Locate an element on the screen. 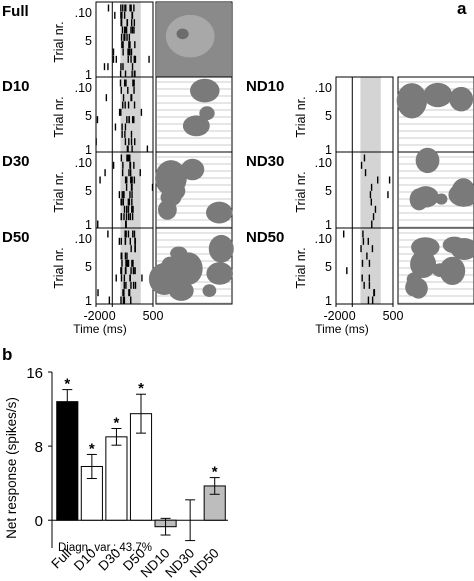 The height and width of the screenshot is (581, 474). condition-label: D30 is located at coordinates (16, 161).